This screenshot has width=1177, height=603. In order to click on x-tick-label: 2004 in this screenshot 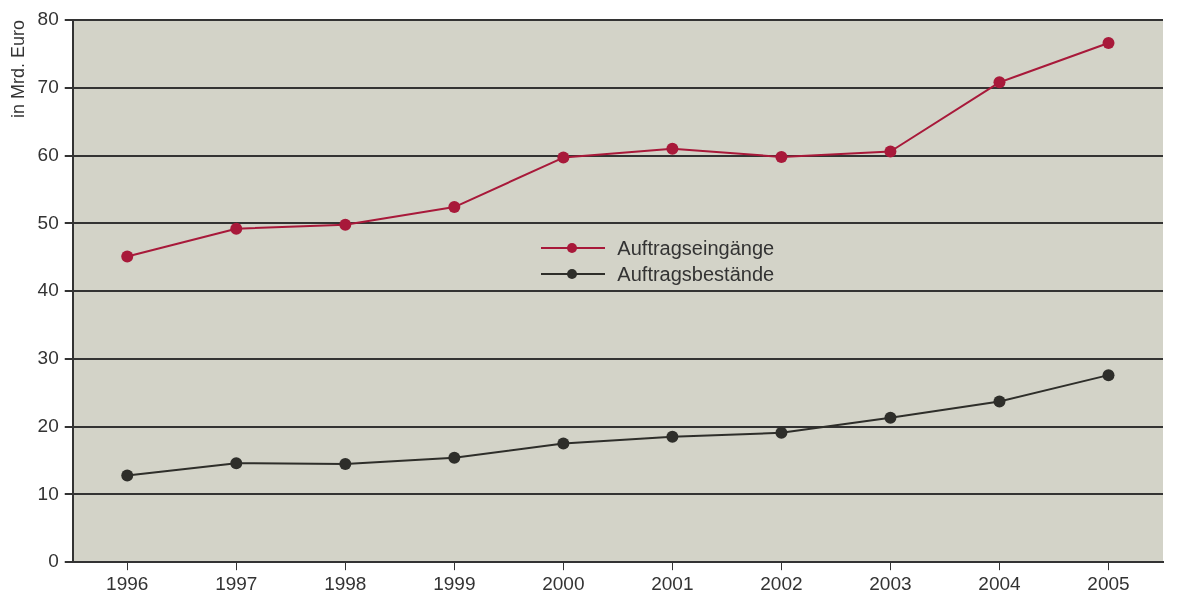, I will do `click(1000, 583)`.